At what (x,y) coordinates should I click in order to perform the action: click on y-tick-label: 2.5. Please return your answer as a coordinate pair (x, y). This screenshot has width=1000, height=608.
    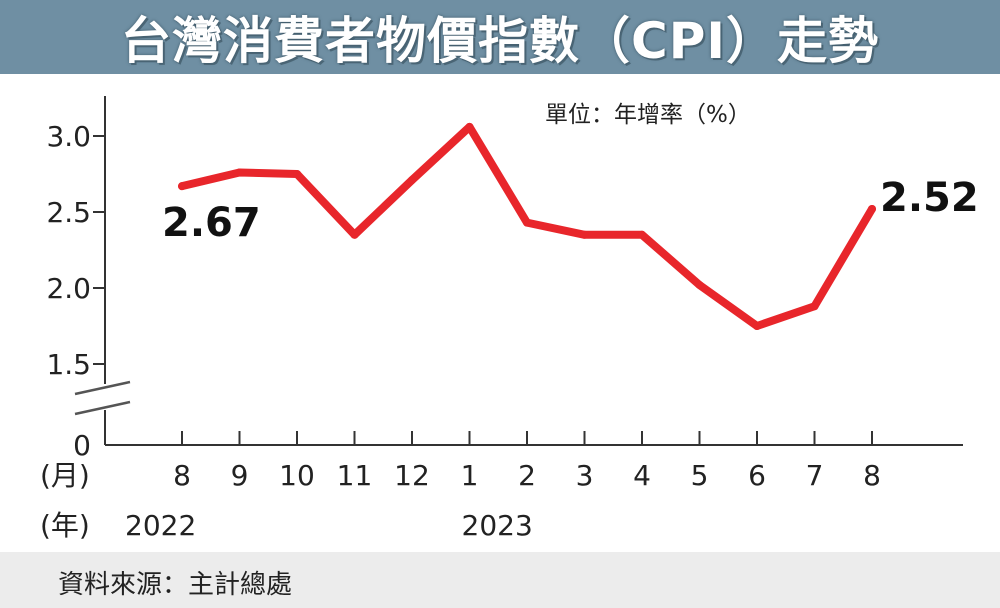
    Looking at the image, I should click on (68, 212).